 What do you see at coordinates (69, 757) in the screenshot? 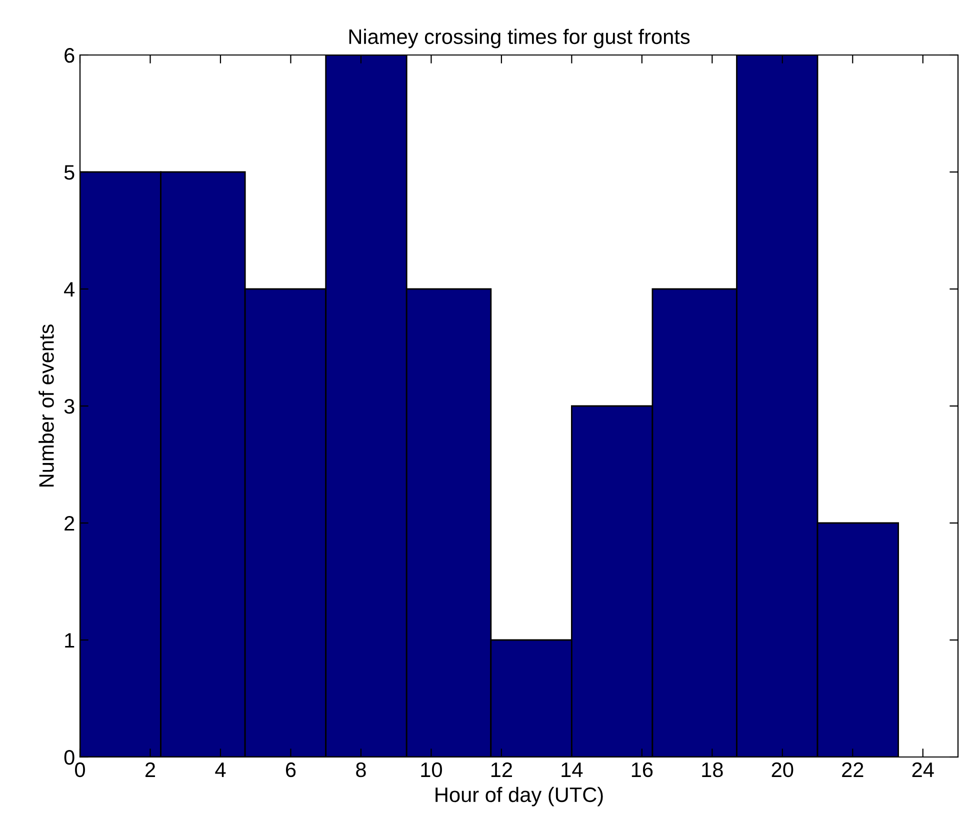
I see `y-tick-label: 0` at bounding box center [69, 757].